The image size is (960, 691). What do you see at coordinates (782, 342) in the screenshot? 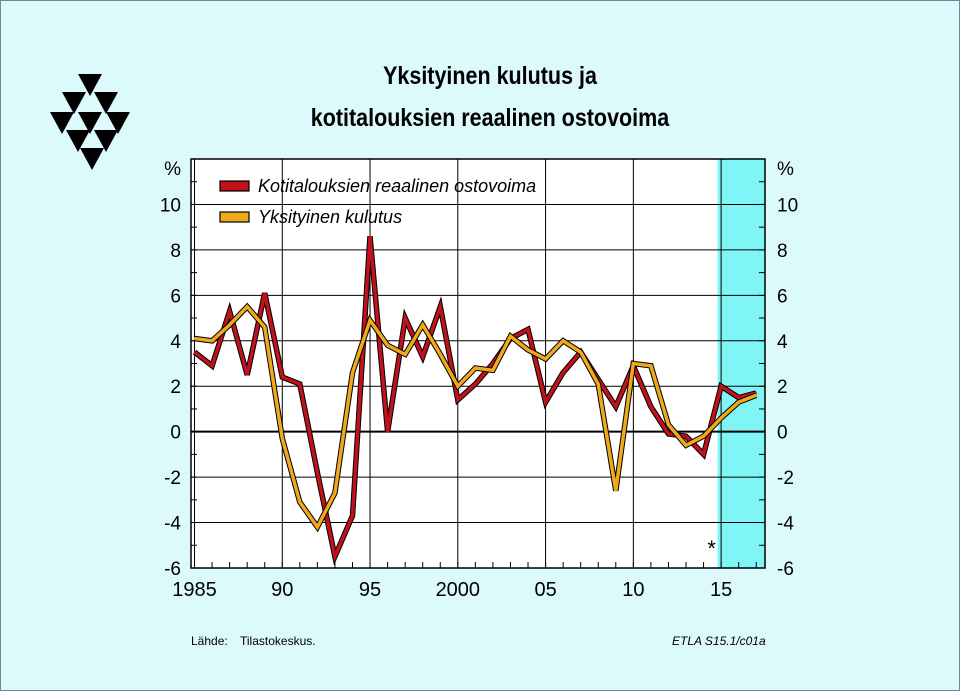
I see `y-tick-label-right: 4` at bounding box center [782, 342].